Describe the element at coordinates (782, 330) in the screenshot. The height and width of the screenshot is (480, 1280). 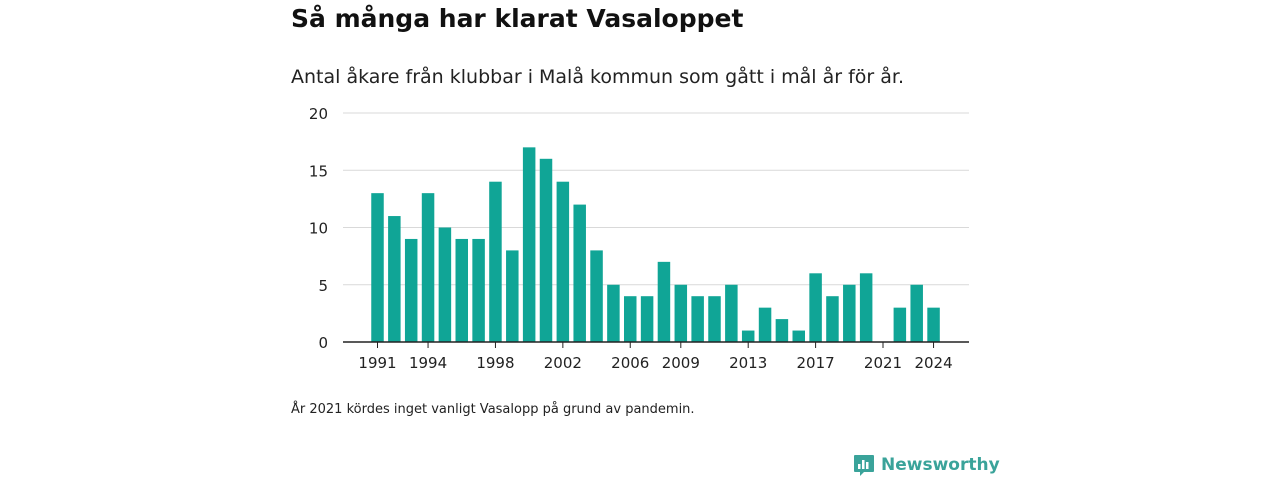
I see `bar-2015` at that location.